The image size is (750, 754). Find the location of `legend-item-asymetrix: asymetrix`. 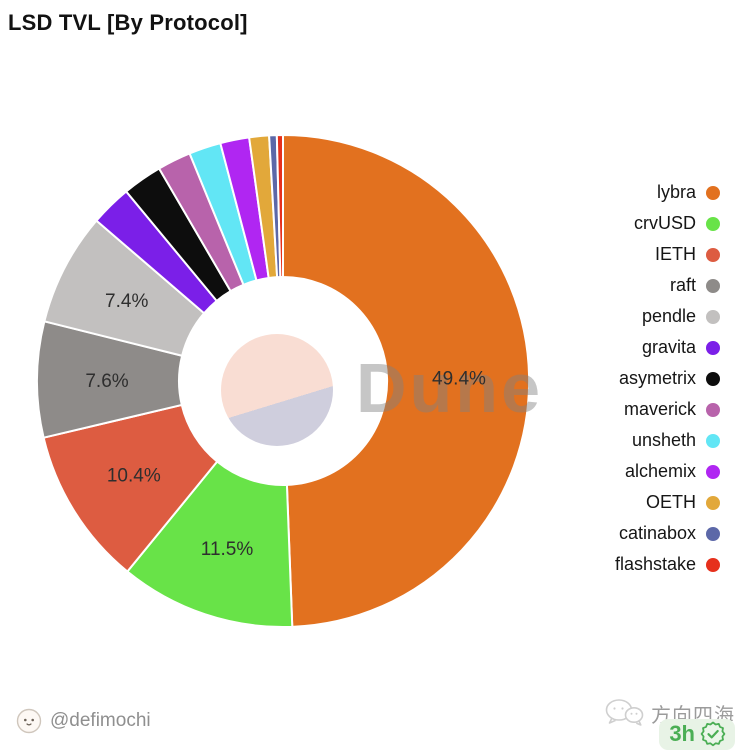

legend-item-asymetrix: asymetrix is located at coordinates (667, 378).